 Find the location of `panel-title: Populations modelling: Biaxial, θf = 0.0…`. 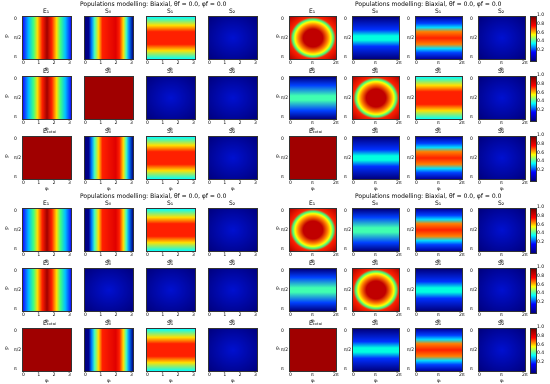

panel-title: Populations modelling: Biaxial, θf = 0.0… is located at coordinates (153, 196).